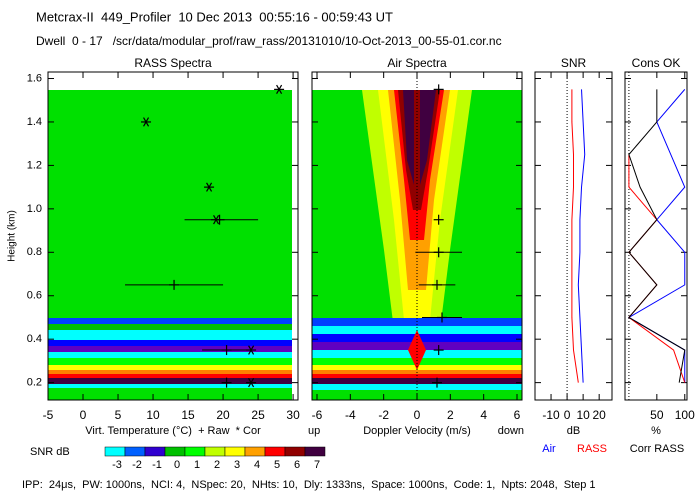 The width and height of the screenshot is (700, 500). What do you see at coordinates (188, 415) in the screenshot?
I see `x-tick-label: 15` at bounding box center [188, 415].